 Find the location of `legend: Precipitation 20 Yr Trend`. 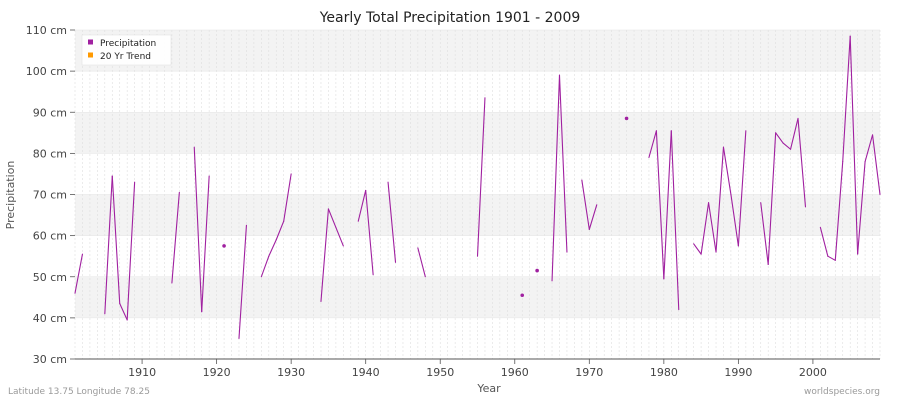

legend: Precipitation 20 Yr Trend is located at coordinates (126, 50).